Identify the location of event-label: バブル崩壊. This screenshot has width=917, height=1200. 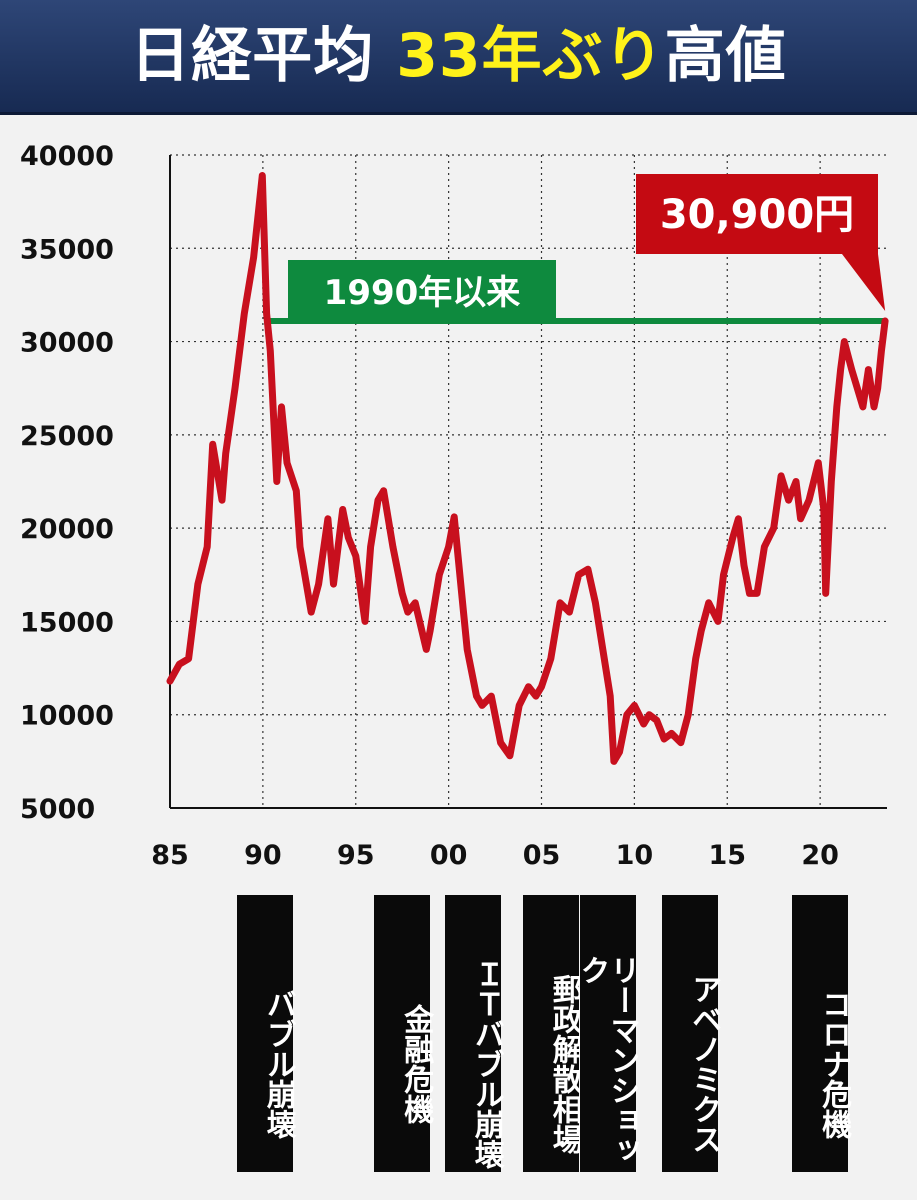
(266, 1033).